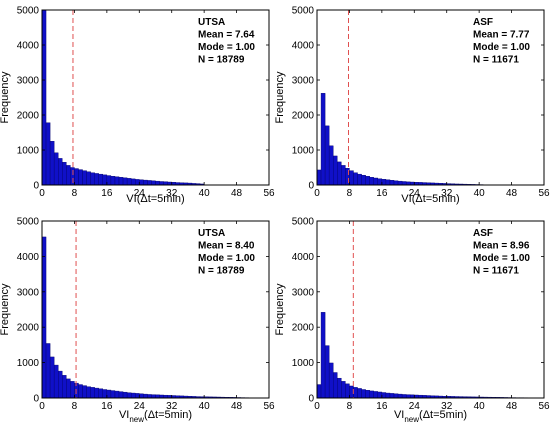 The width and height of the screenshot is (550, 436). Describe the element at coordinates (226, 246) in the screenshot. I see `stats-mean: Mean = 8.40` at that location.